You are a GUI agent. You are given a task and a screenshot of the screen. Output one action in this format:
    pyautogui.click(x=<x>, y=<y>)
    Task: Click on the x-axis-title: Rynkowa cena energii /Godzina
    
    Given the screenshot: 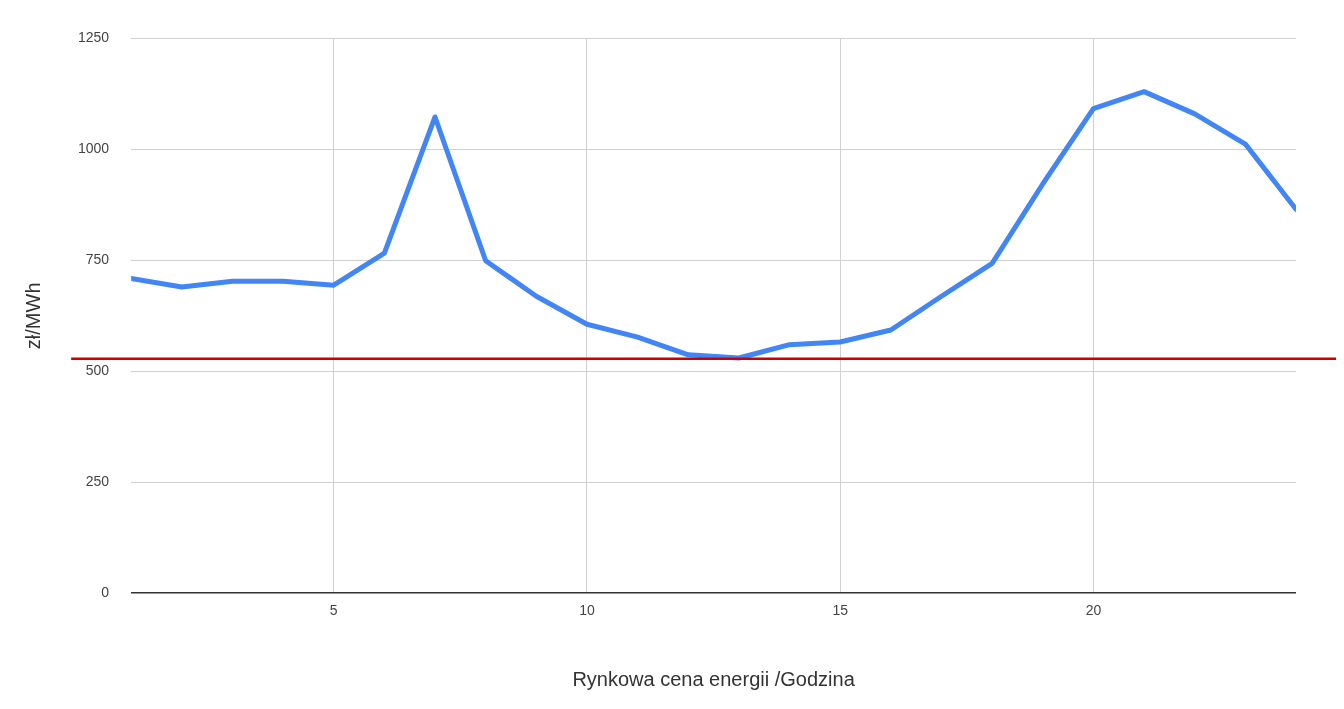 What is the action you would take?
    pyautogui.click(x=714, y=678)
    